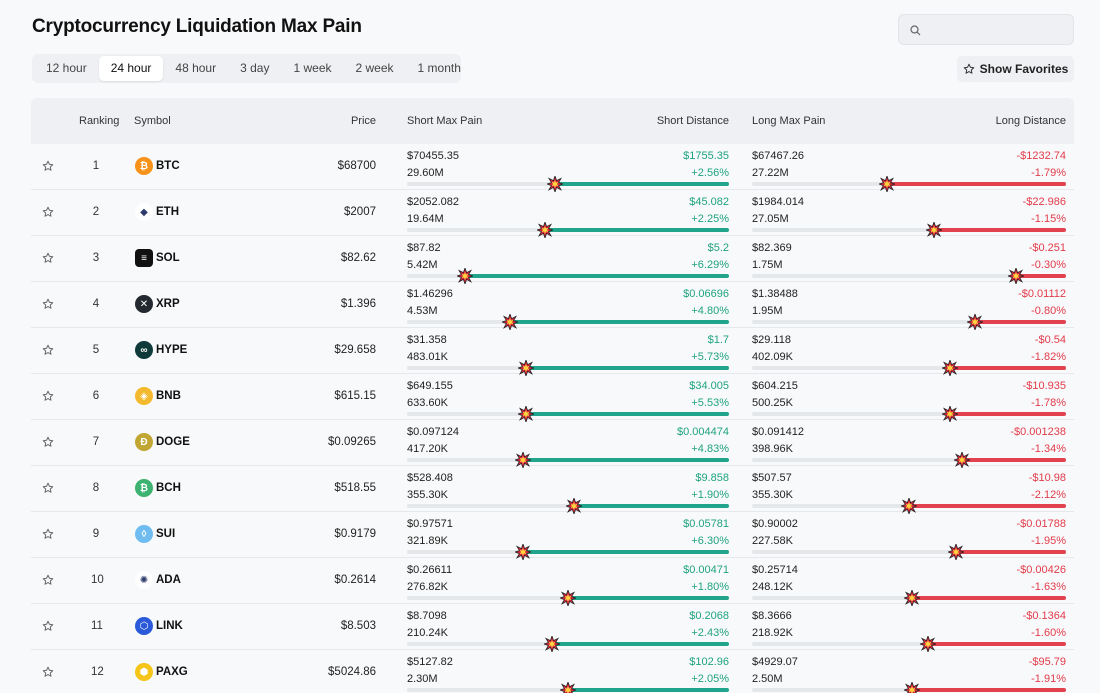  Describe the element at coordinates (168, 396) in the screenshot. I see `symbol: BNB` at that location.